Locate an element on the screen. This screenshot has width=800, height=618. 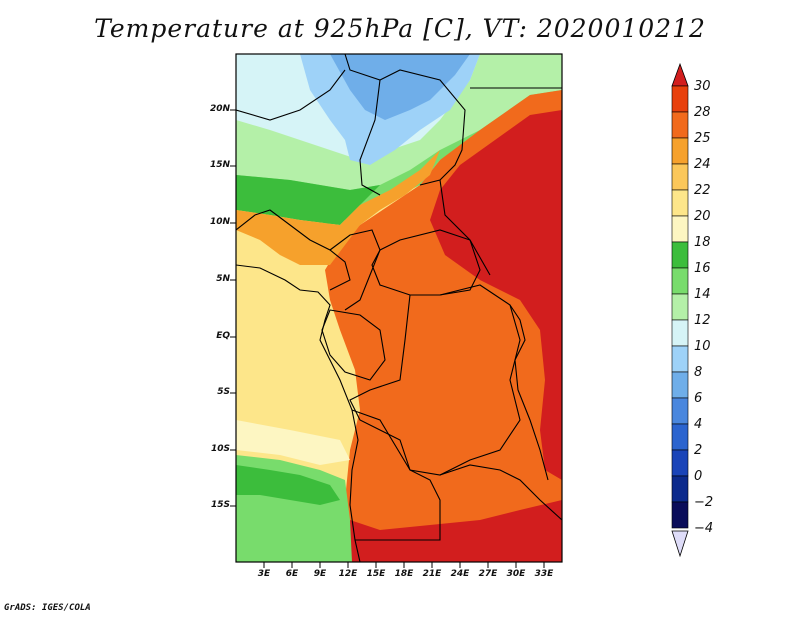
lon-label: 21E is located at coordinates (432, 574).